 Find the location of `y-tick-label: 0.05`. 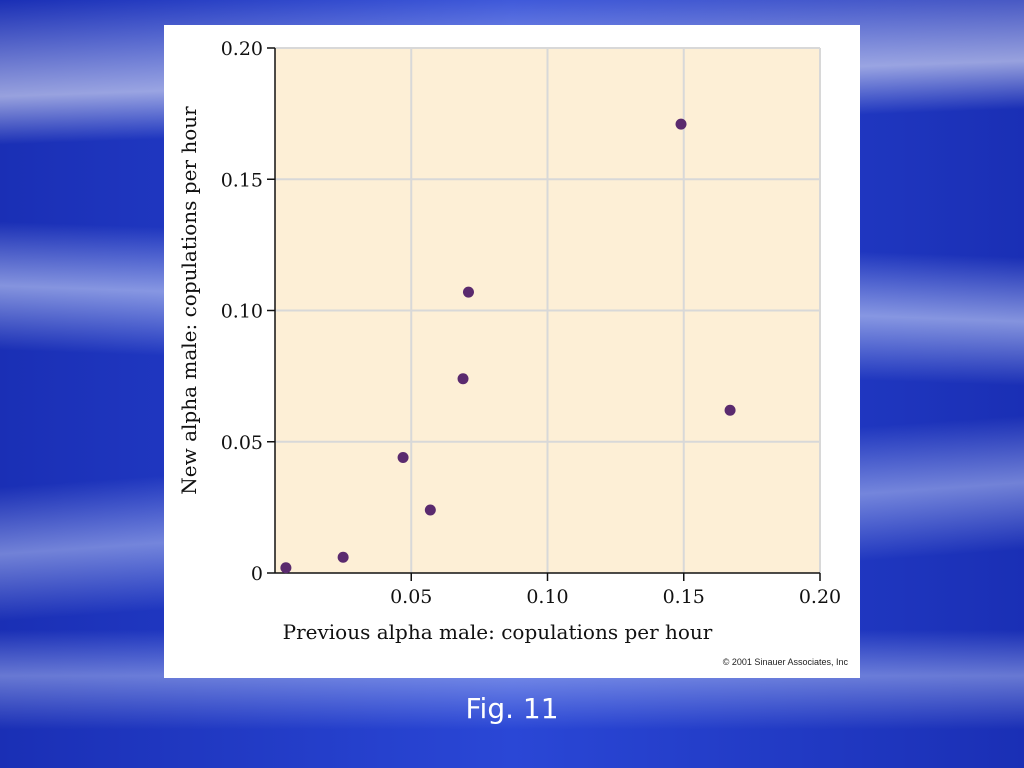

y-tick-label: 0.05 is located at coordinates (242, 443).